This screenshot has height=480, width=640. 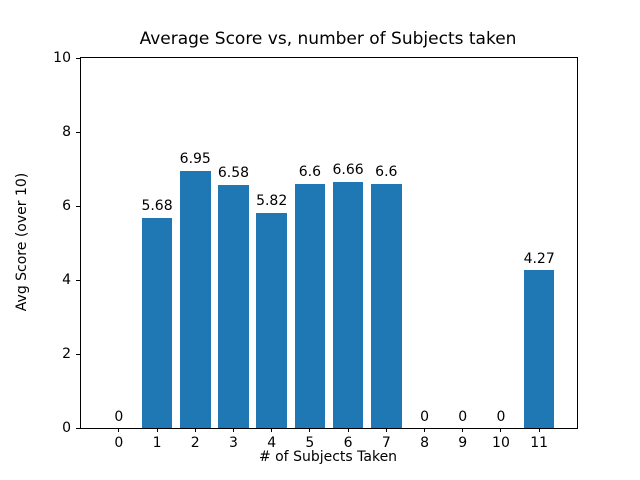 What do you see at coordinates (66, 279) in the screenshot?
I see `y-tick-label-4: 4` at bounding box center [66, 279].